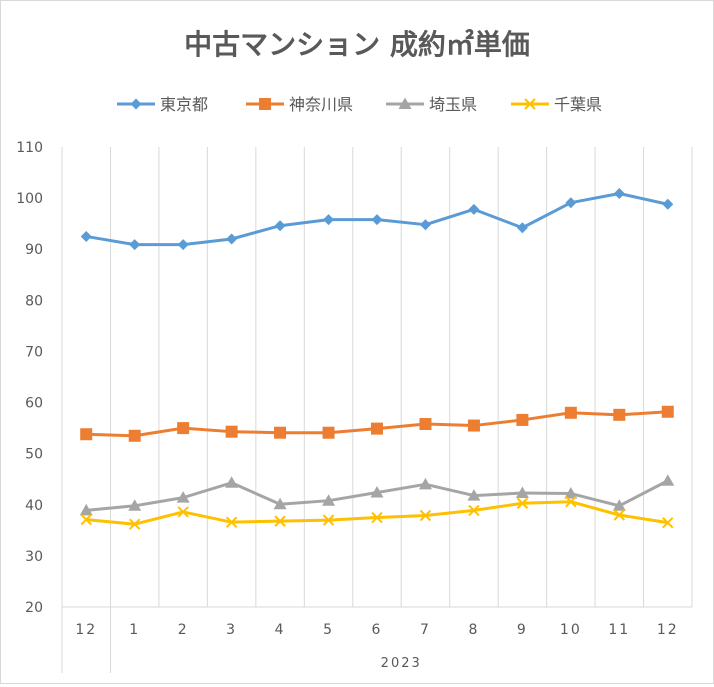 Image resolution: width=714 pixels, height=687 pixels. I want to click on y-tick-label: 80, so click(34, 301).